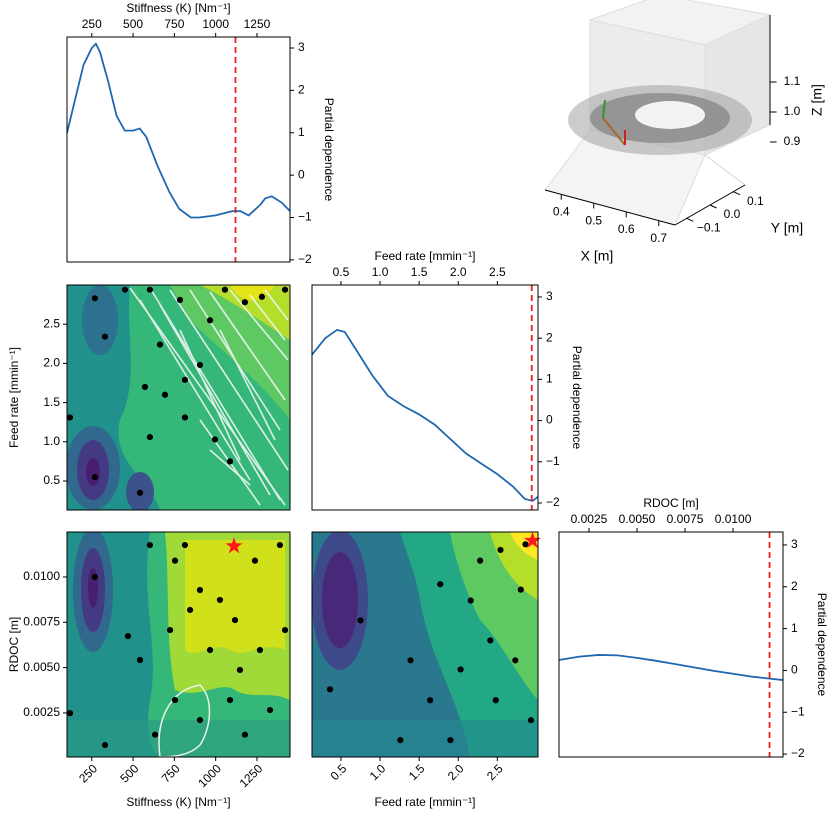 This screenshot has width=830, height=815. Describe the element at coordinates (589, 519) in the screenshot. I see `x-tick-label: 0.0025` at that location.